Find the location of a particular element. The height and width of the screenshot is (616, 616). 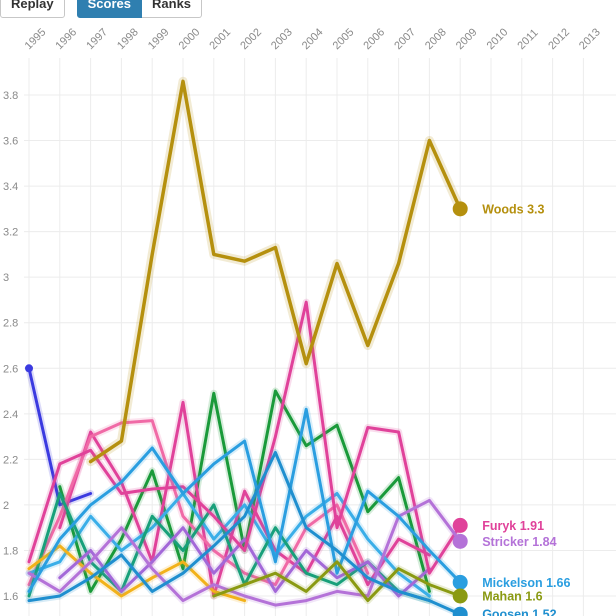

y-tick-label: 2 is located at coordinates (6, 506).